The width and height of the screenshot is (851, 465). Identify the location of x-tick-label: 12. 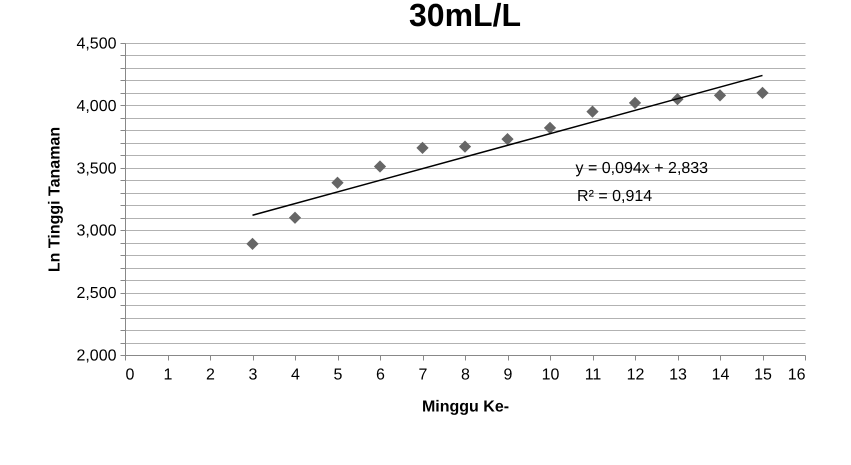
(635, 375).